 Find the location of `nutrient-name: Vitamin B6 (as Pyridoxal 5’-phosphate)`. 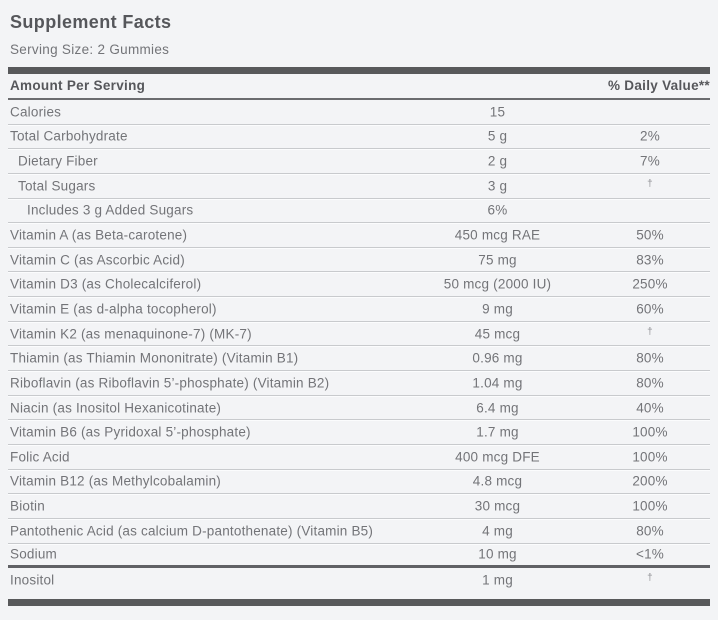

nutrient-name: Vitamin B6 (as Pyridoxal 5’-phosphate) is located at coordinates (130, 432).